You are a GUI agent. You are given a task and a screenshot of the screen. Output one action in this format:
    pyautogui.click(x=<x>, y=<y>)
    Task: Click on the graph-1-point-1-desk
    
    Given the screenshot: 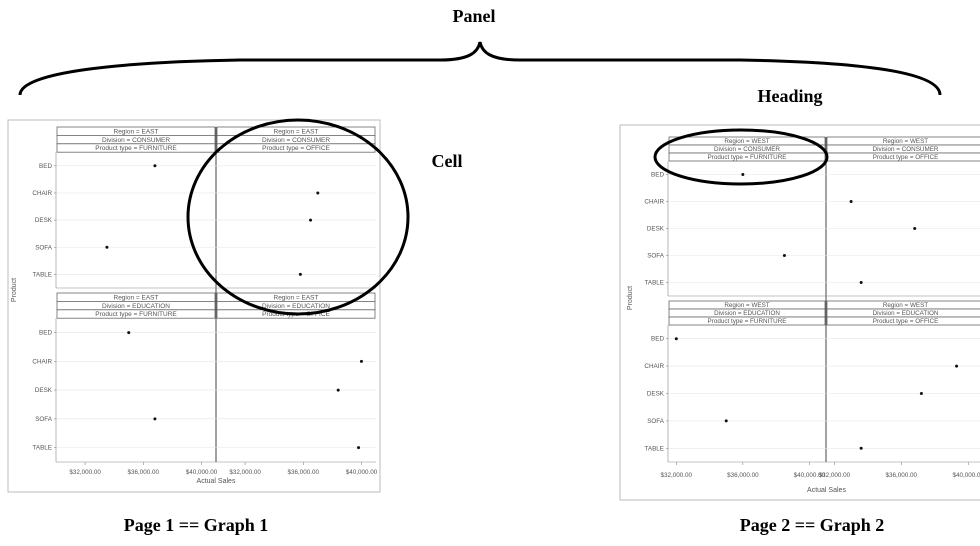 What is the action you would take?
    pyautogui.click(x=311, y=220)
    